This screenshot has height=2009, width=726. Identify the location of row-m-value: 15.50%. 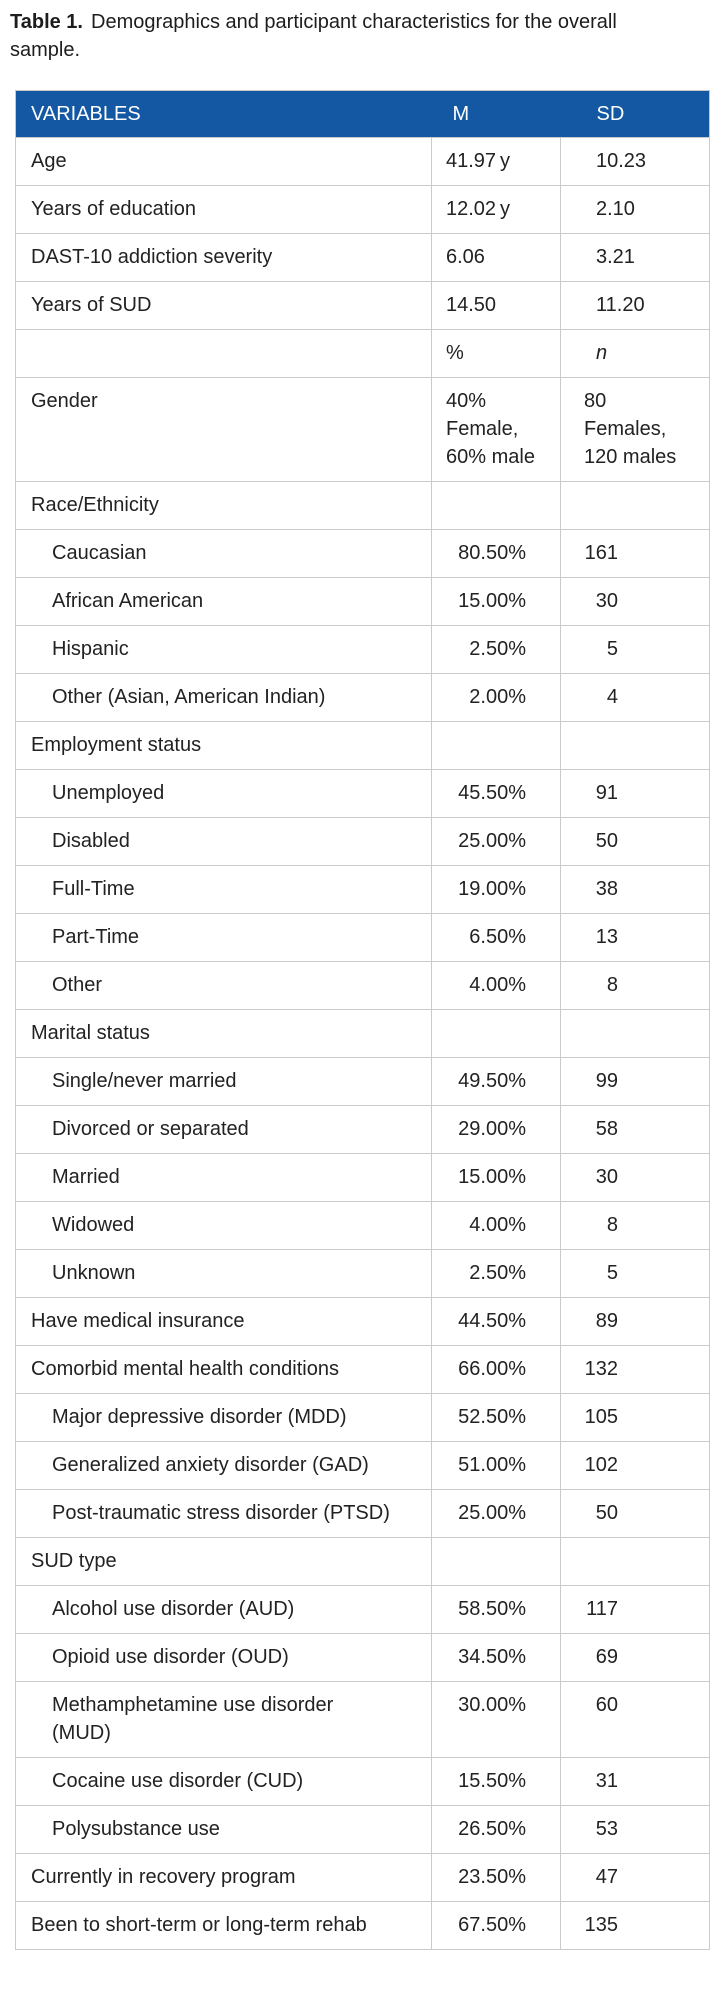
(492, 1781).